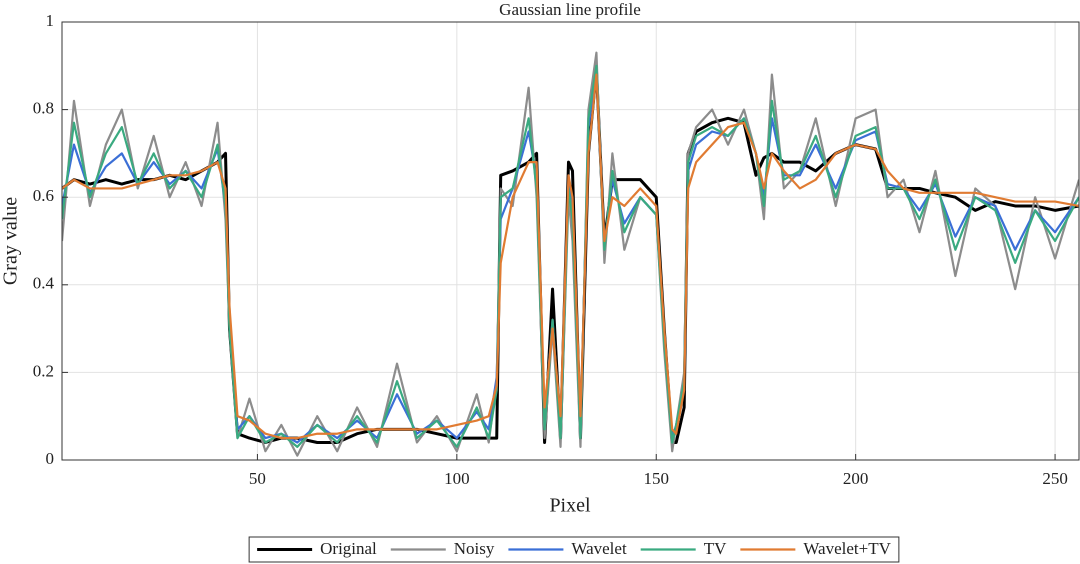  Describe the element at coordinates (43, 108) in the screenshot. I see `y-tick-label: 0.8` at that location.